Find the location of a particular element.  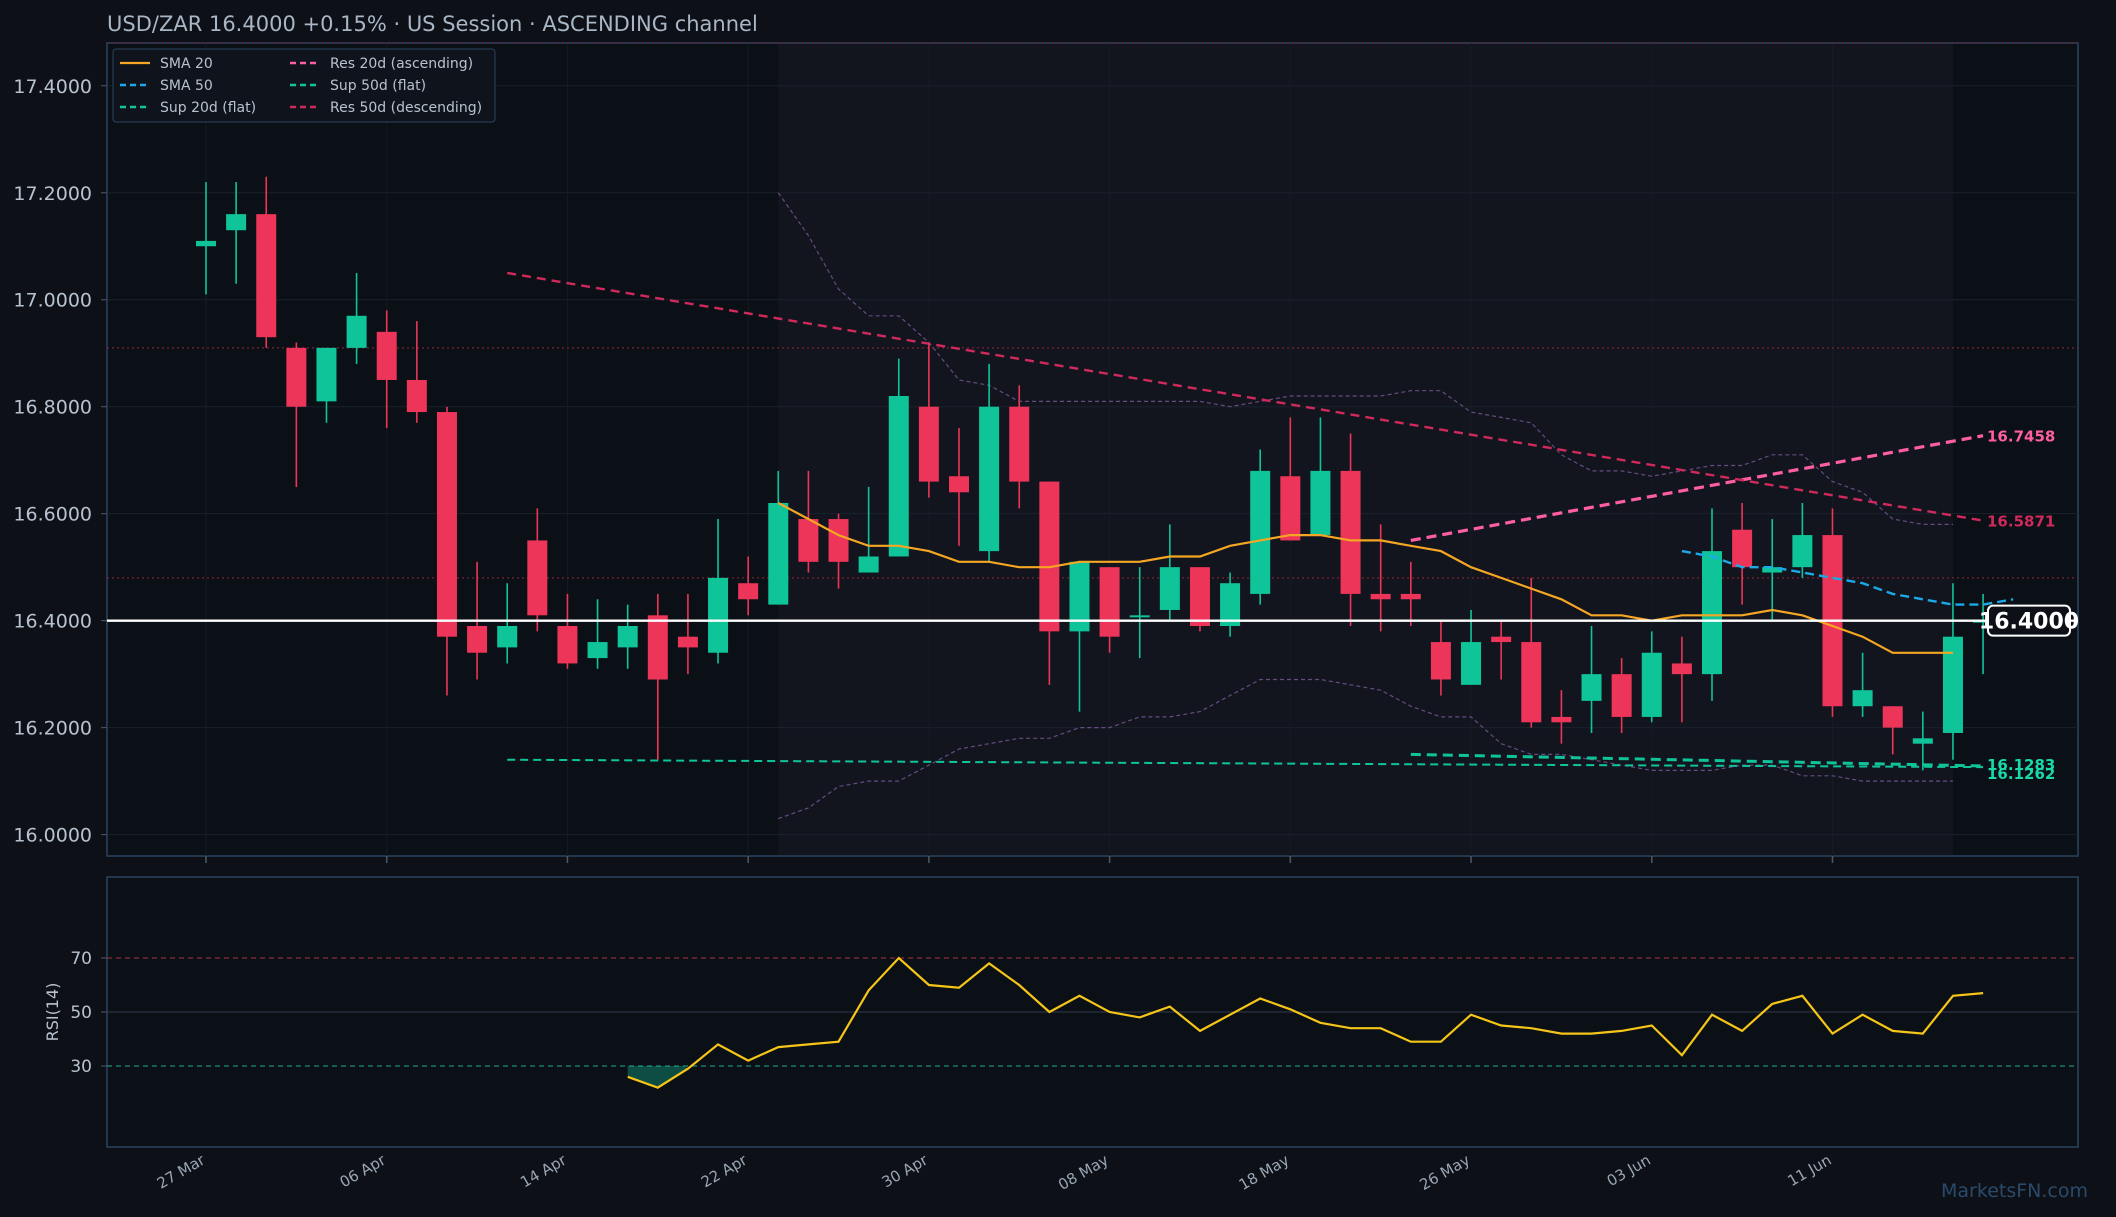

legend-label: Res 20d (ascending) is located at coordinates (401, 64).